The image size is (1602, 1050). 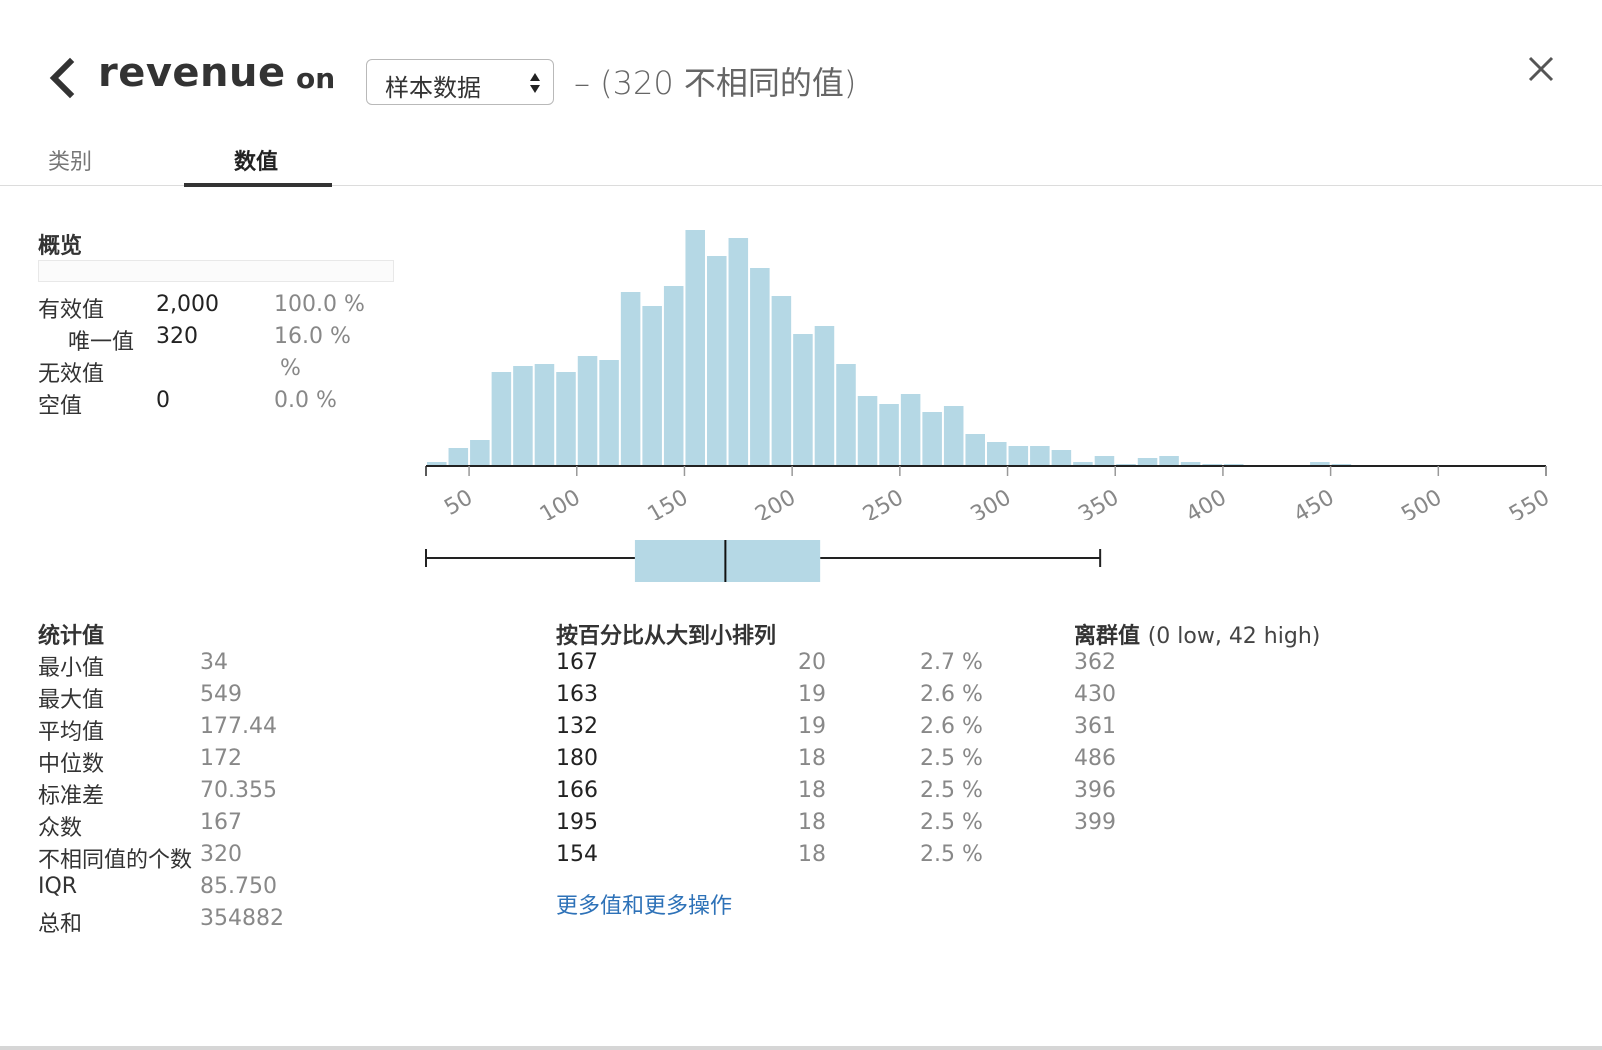 What do you see at coordinates (216, 271) in the screenshot?
I see `validity-bar` at bounding box center [216, 271].